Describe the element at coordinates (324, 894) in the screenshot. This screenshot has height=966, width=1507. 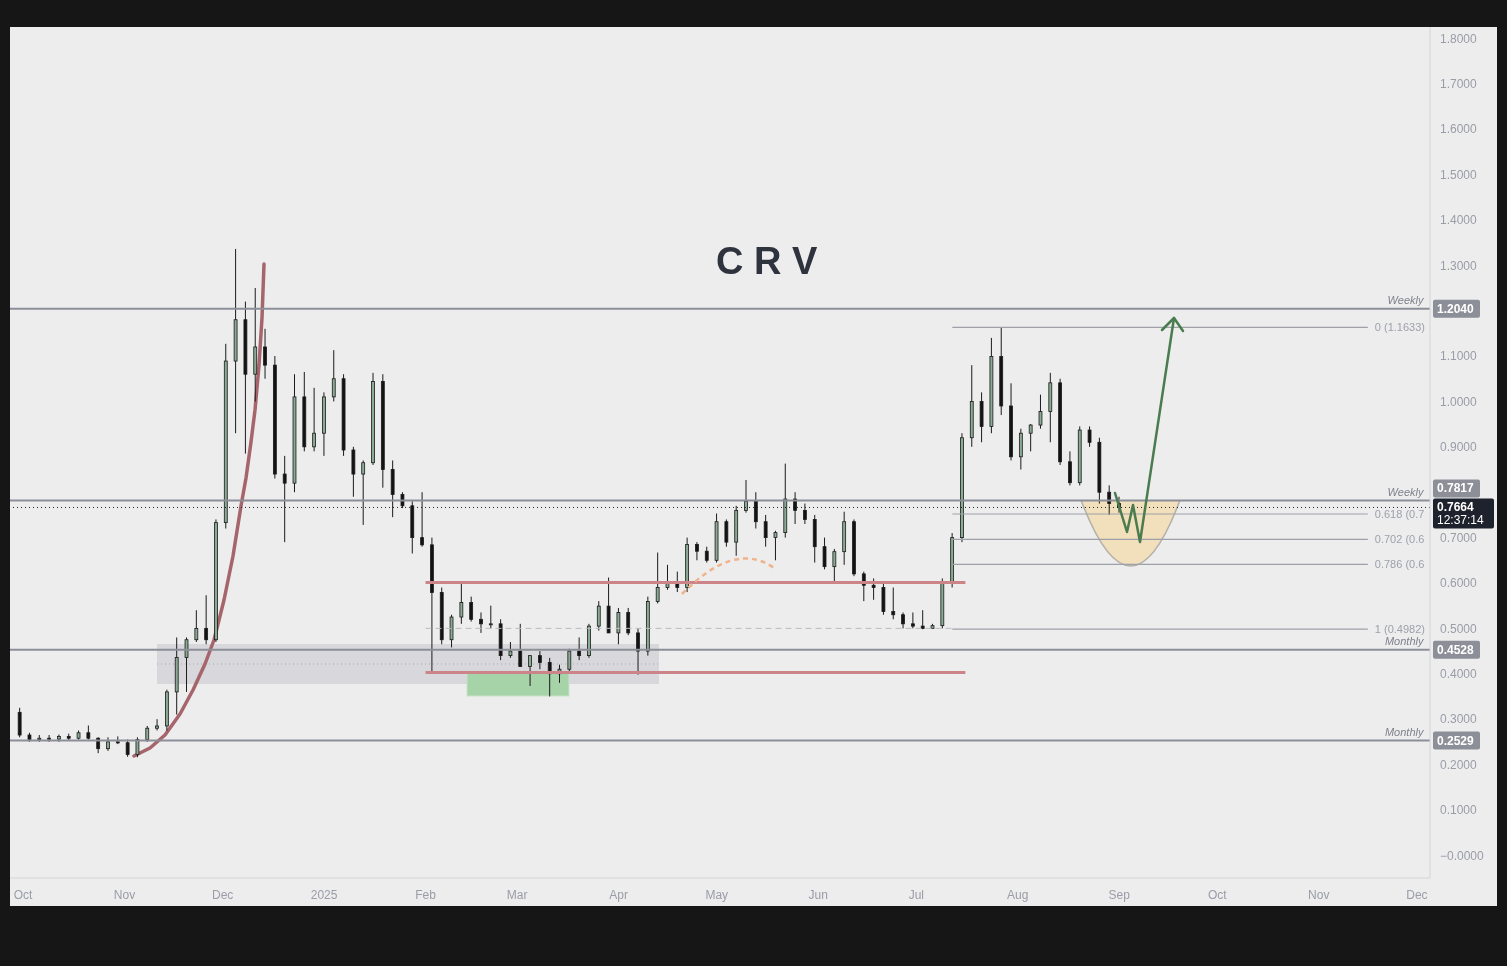
I see `x-tick-label: 2025` at that location.